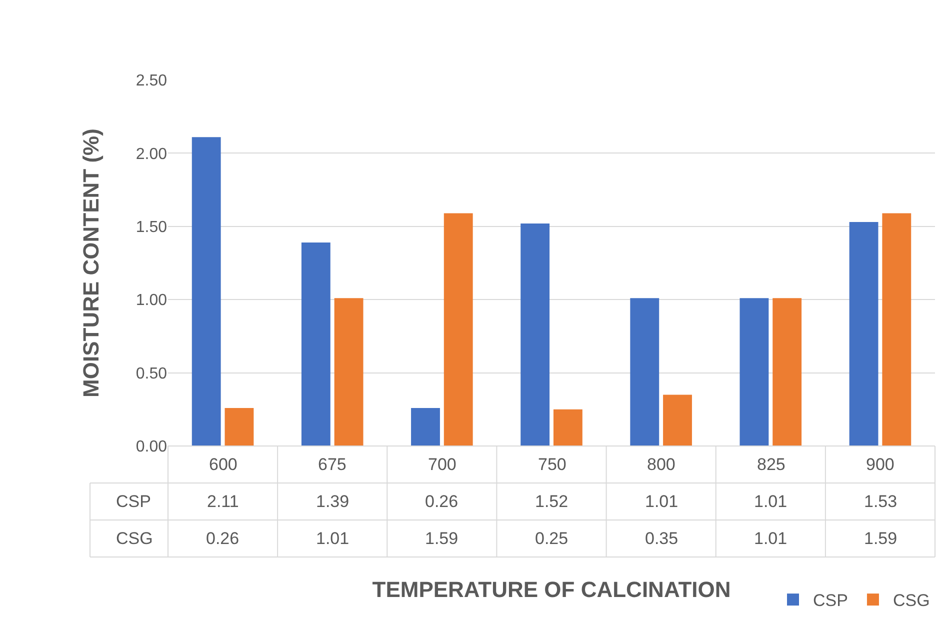 This screenshot has height=639, width=952. What do you see at coordinates (661, 538) in the screenshot?
I see `data-label: 0.35` at bounding box center [661, 538].